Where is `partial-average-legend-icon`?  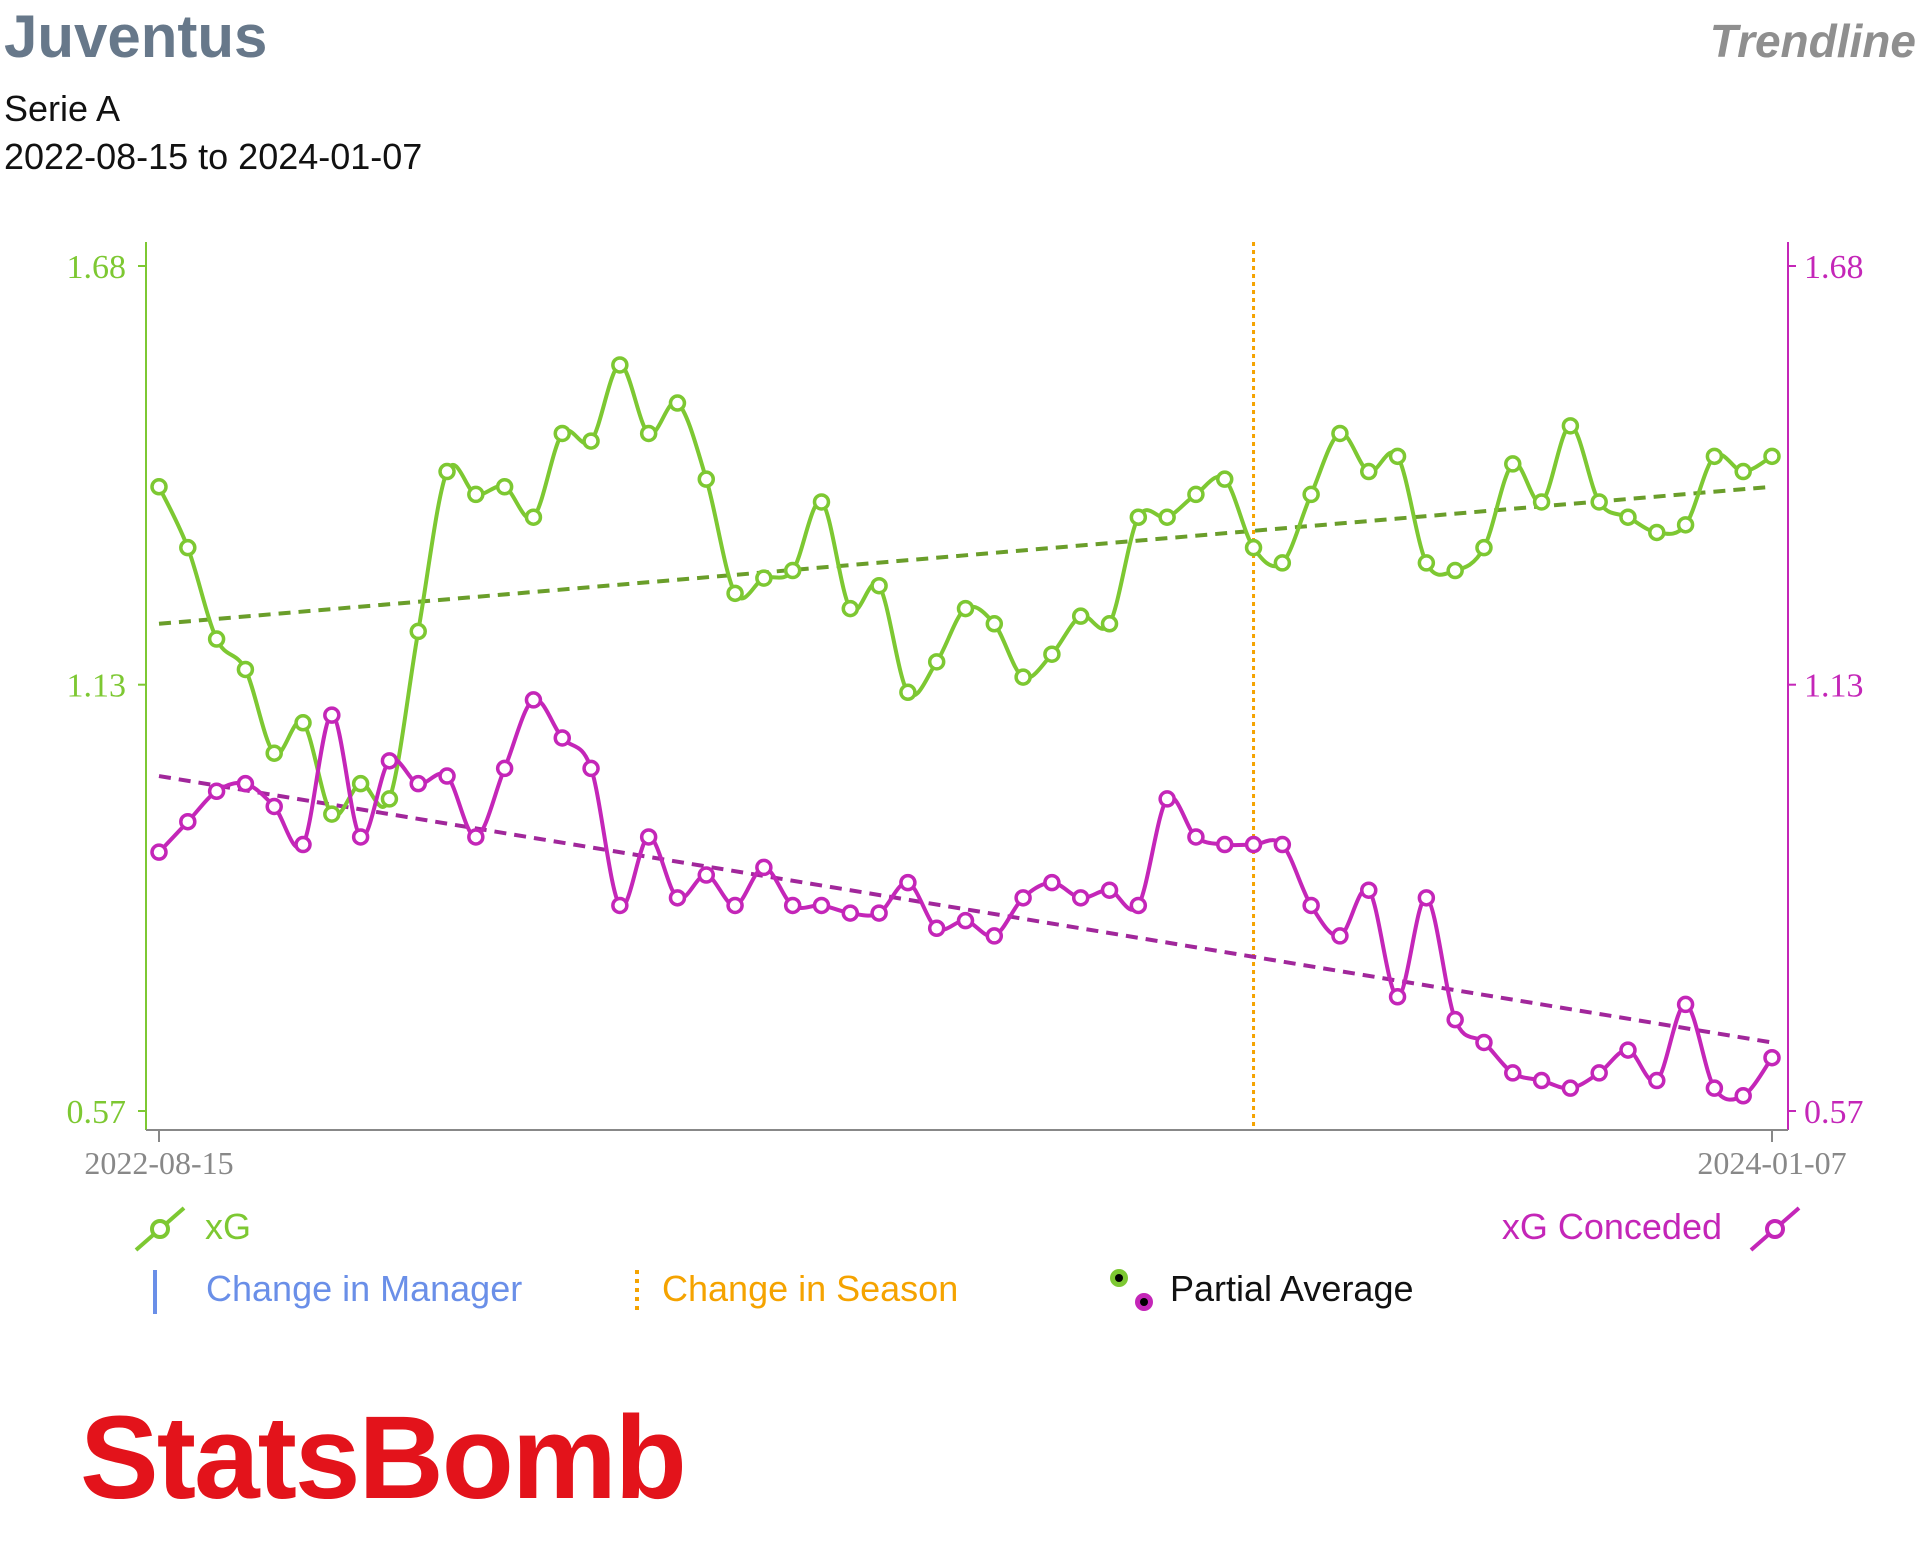 partial-average-legend-icon is located at coordinates (1131, 1290).